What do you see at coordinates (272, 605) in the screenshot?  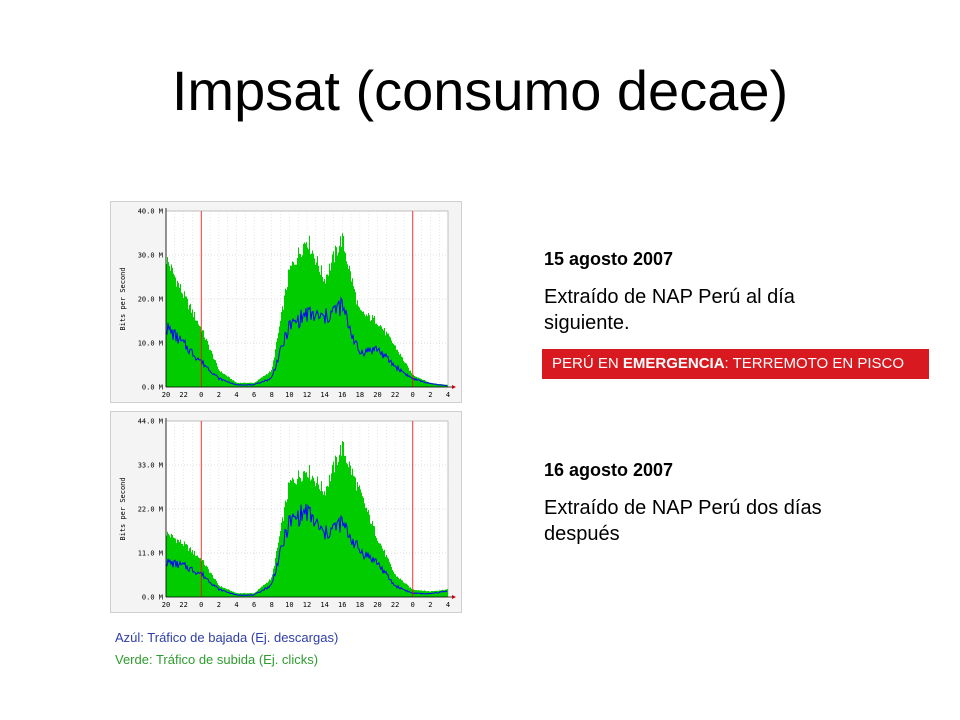 I see `x-tick-label: 8` at bounding box center [272, 605].